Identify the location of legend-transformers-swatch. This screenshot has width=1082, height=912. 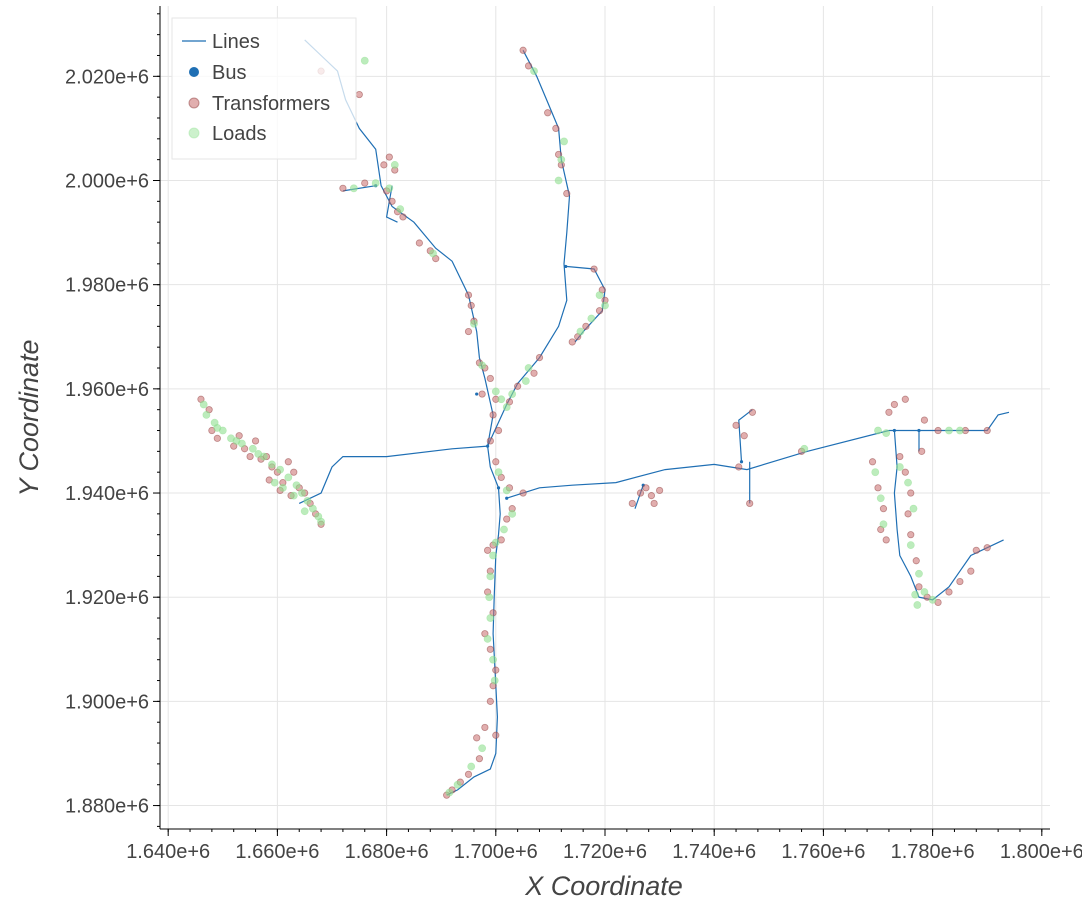
(194, 103).